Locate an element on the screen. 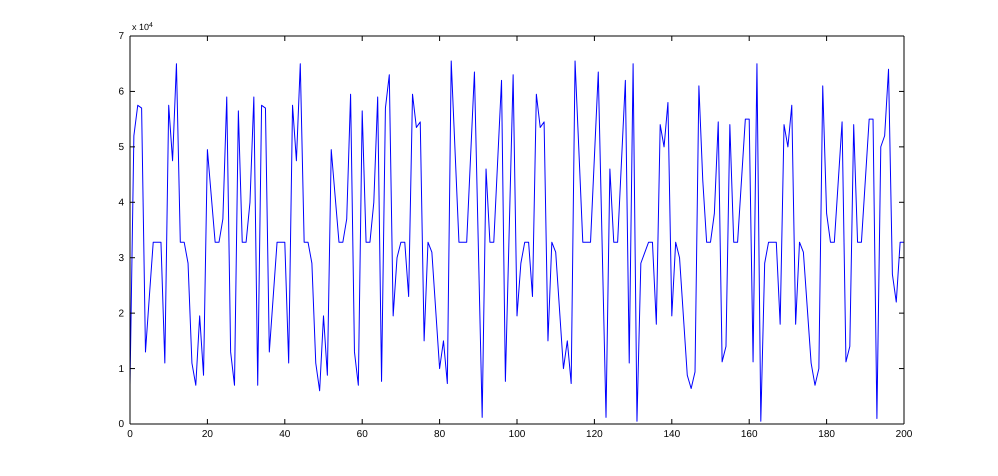 This screenshot has height=476, width=998. x-tick-label: 160 is located at coordinates (749, 434).